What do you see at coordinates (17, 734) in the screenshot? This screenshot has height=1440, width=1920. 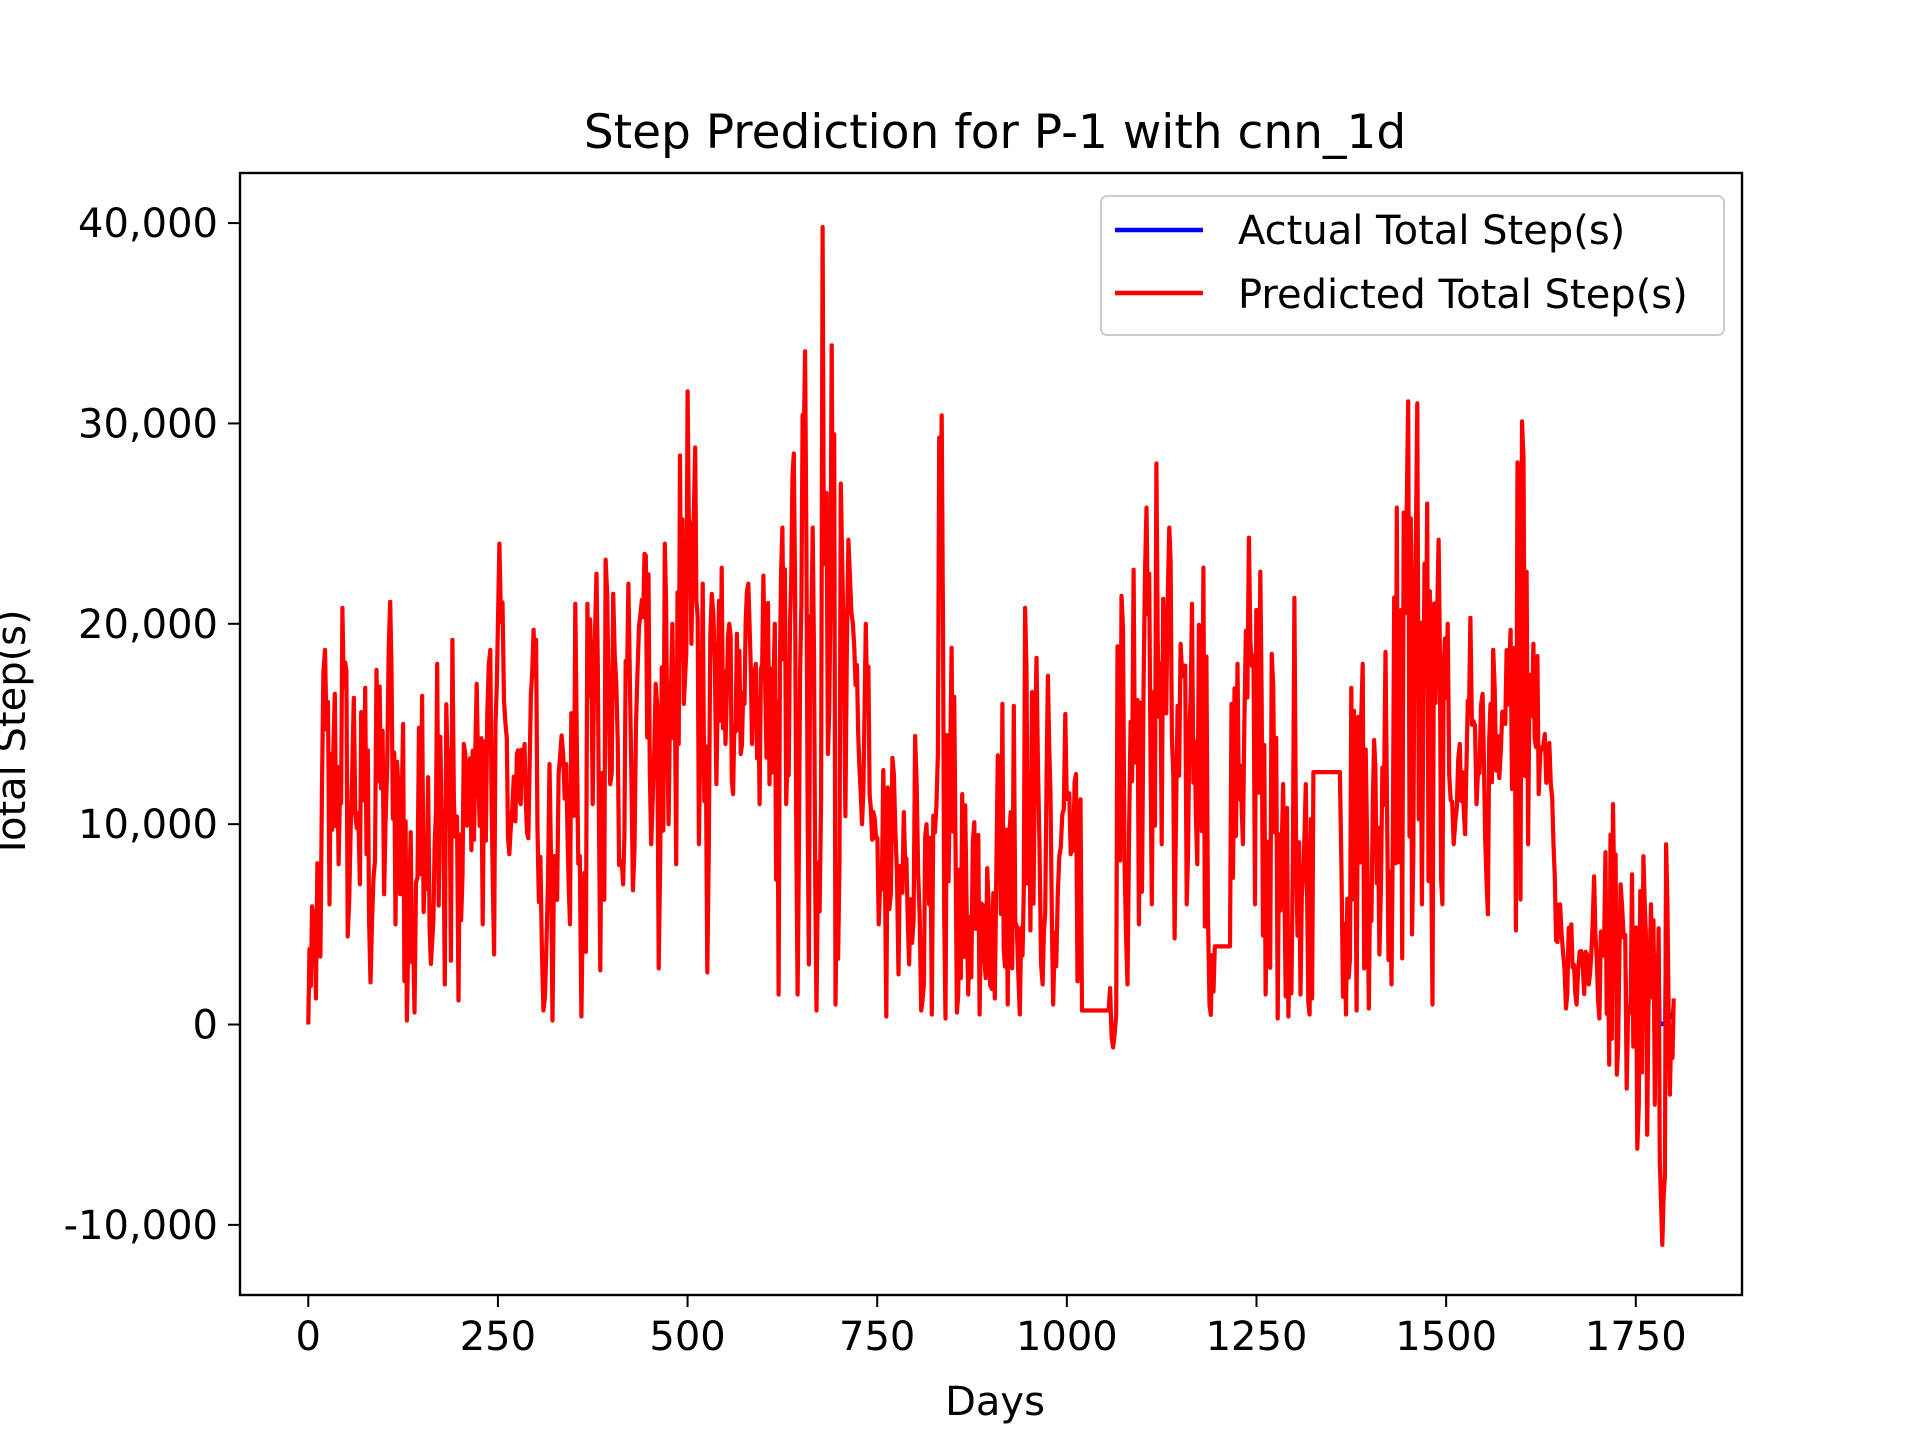 I see `y-axis-label: Total Step(s)` at bounding box center [17, 734].